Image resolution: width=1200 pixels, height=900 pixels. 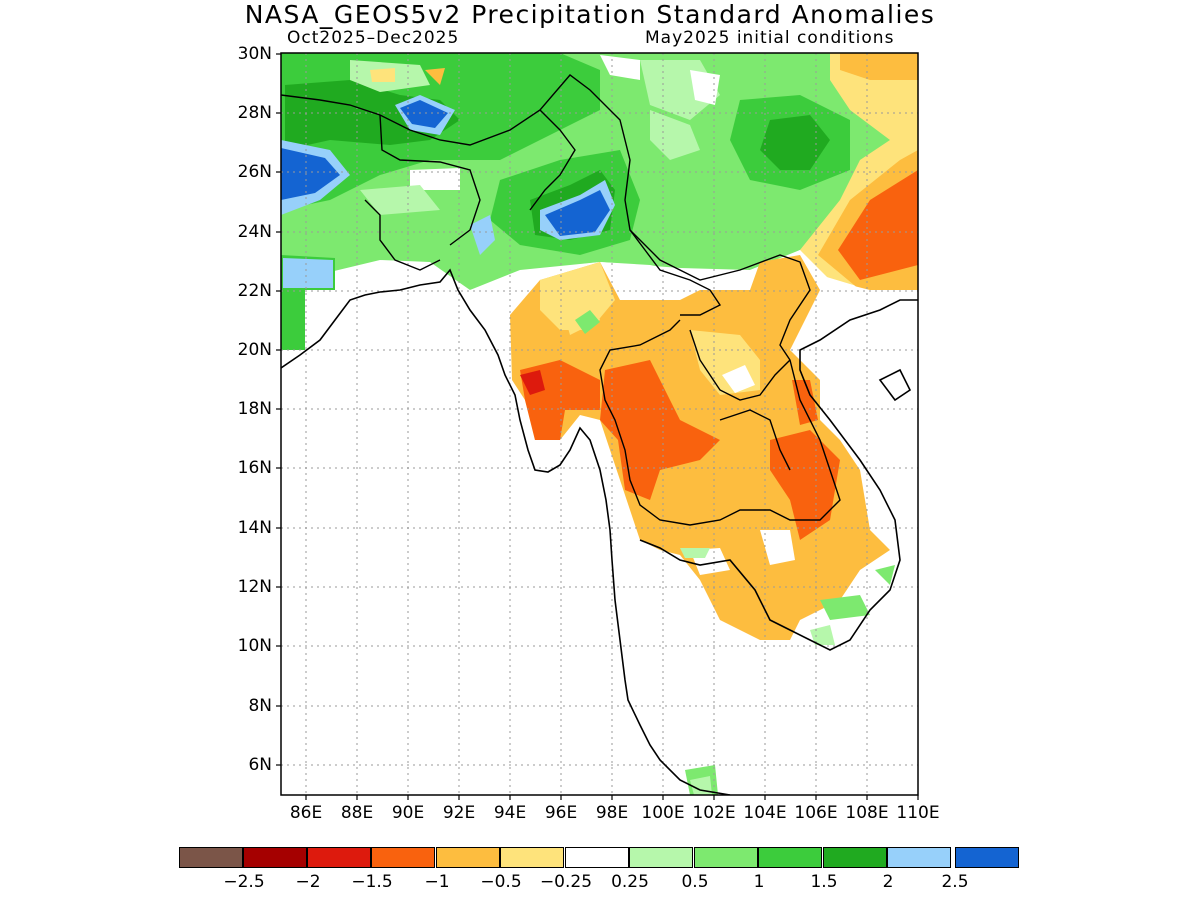 What do you see at coordinates (695, 882) in the screenshot?
I see `colorbar-label: 0.5` at bounding box center [695, 882].